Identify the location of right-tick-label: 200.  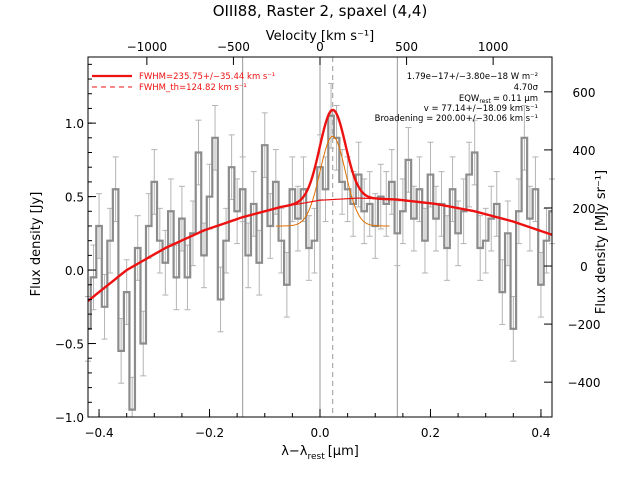
(584, 209).